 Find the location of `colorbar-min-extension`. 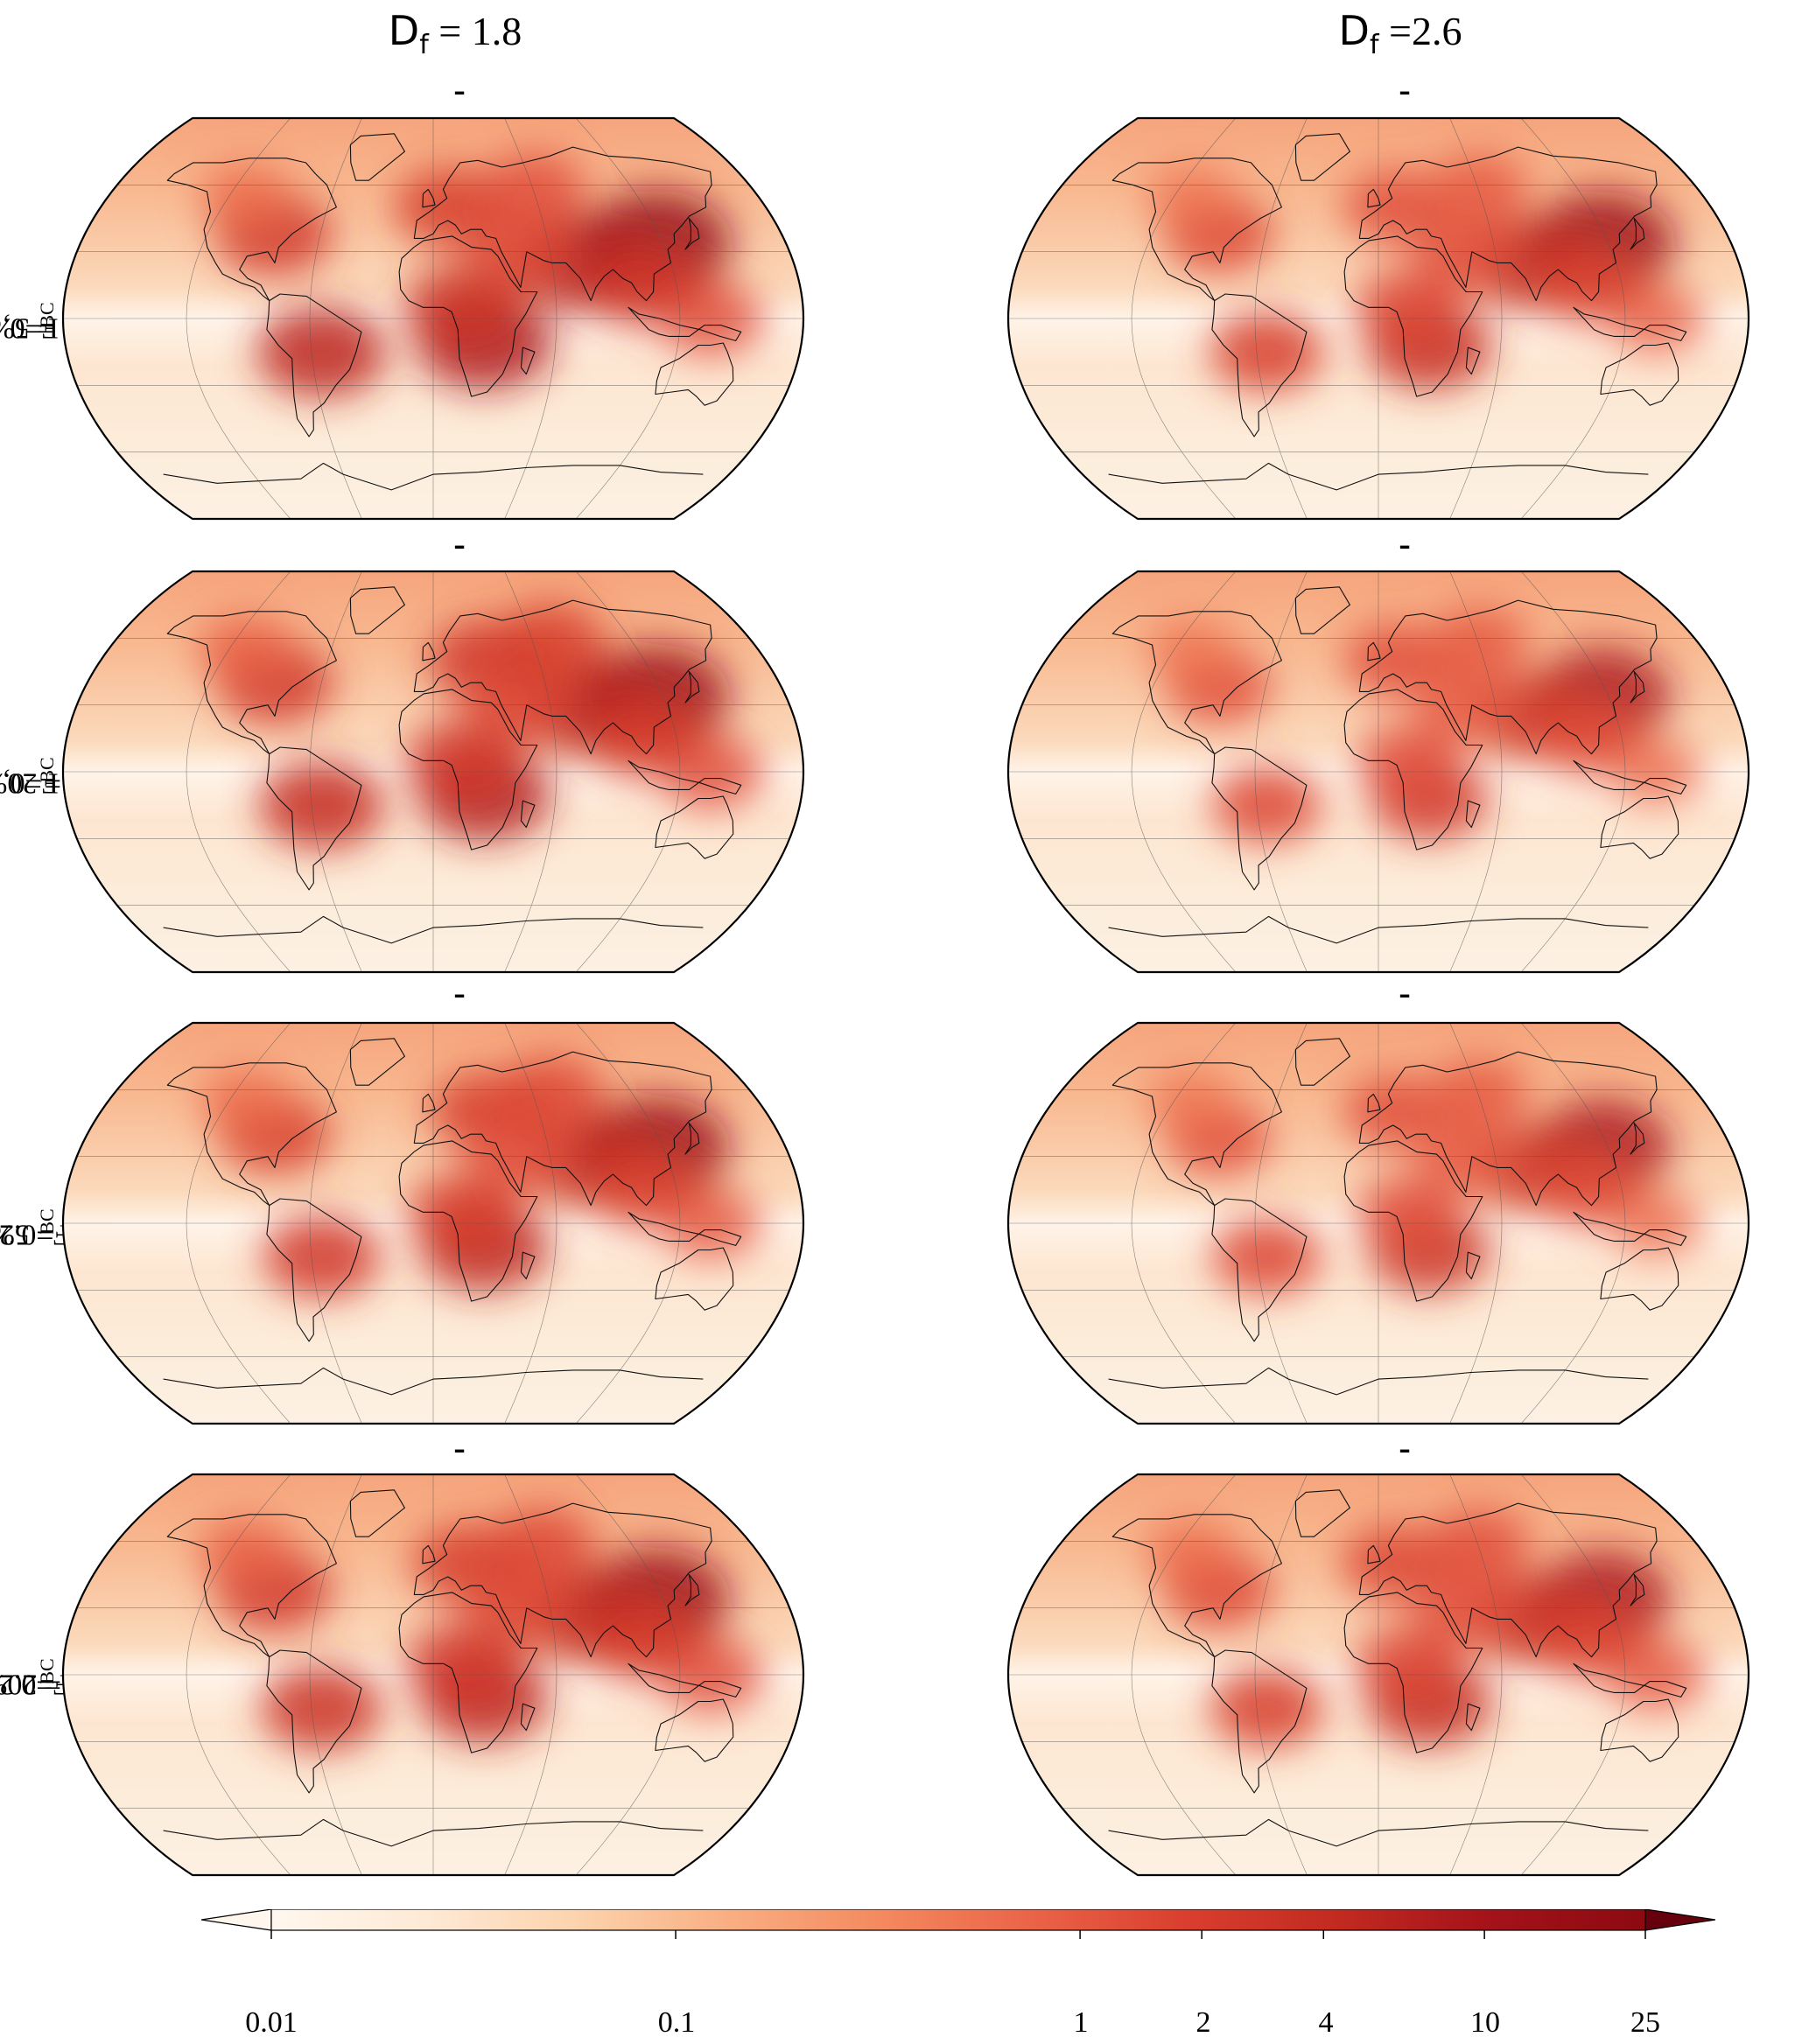

colorbar-min-extension is located at coordinates (236, 1919).